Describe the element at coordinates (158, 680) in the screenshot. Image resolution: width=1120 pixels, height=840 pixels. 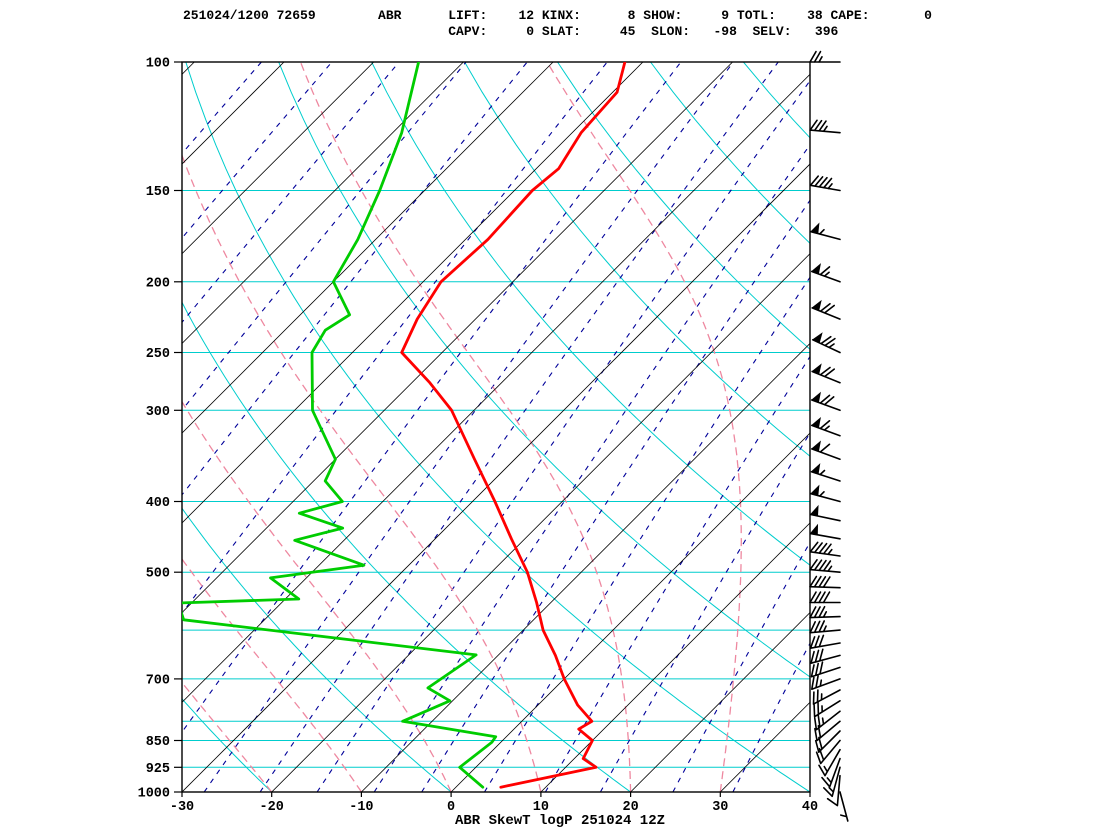
I see `pressure-tick-label: 700` at that location.